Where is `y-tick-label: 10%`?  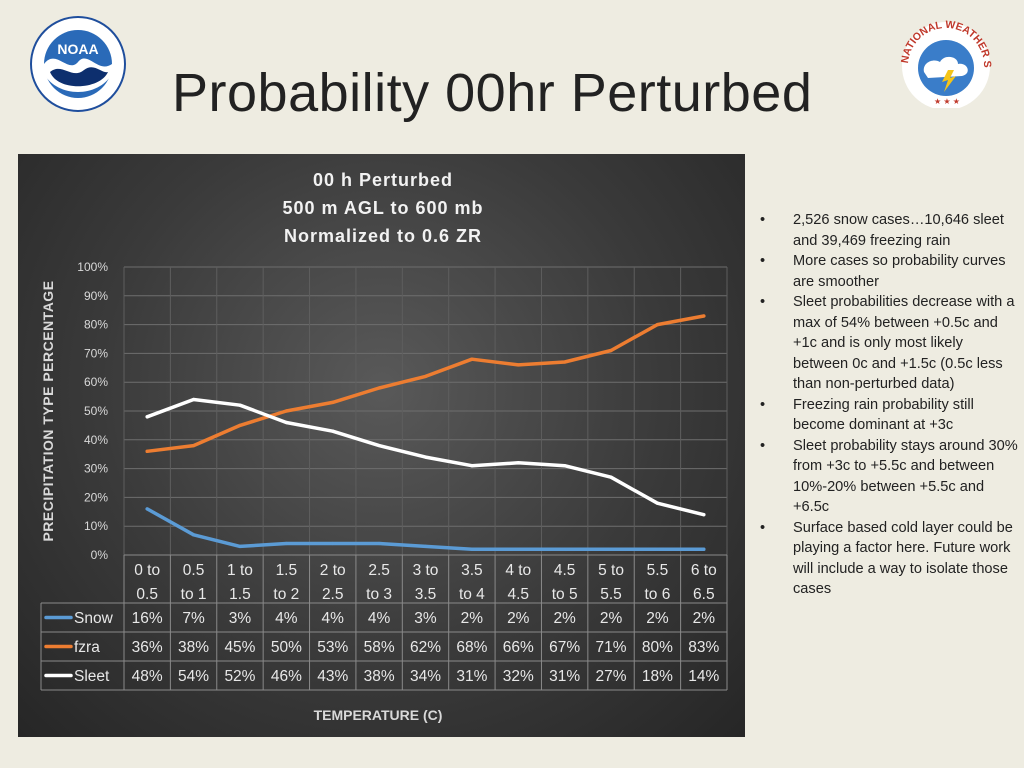 y-tick-label: 10% is located at coordinates (96, 526).